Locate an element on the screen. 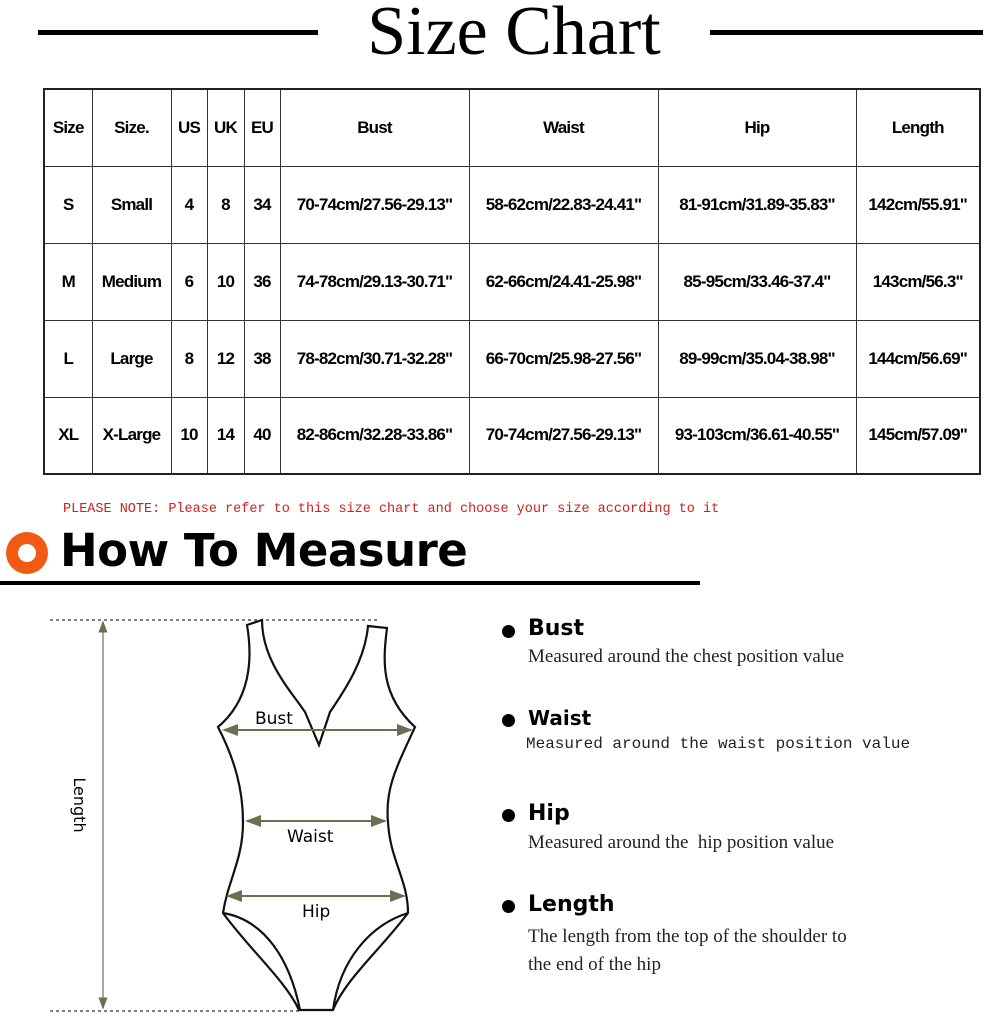 The image size is (986, 1024). cell-value: 62-66cm/24.41-25.98" is located at coordinates (563, 281).